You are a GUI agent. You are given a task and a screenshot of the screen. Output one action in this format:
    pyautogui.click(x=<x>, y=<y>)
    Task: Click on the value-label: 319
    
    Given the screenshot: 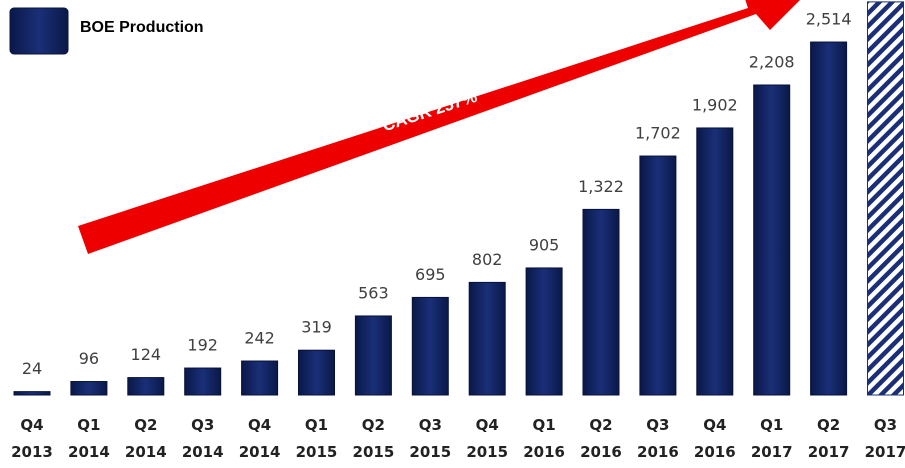 What is the action you would take?
    pyautogui.click(x=316, y=327)
    